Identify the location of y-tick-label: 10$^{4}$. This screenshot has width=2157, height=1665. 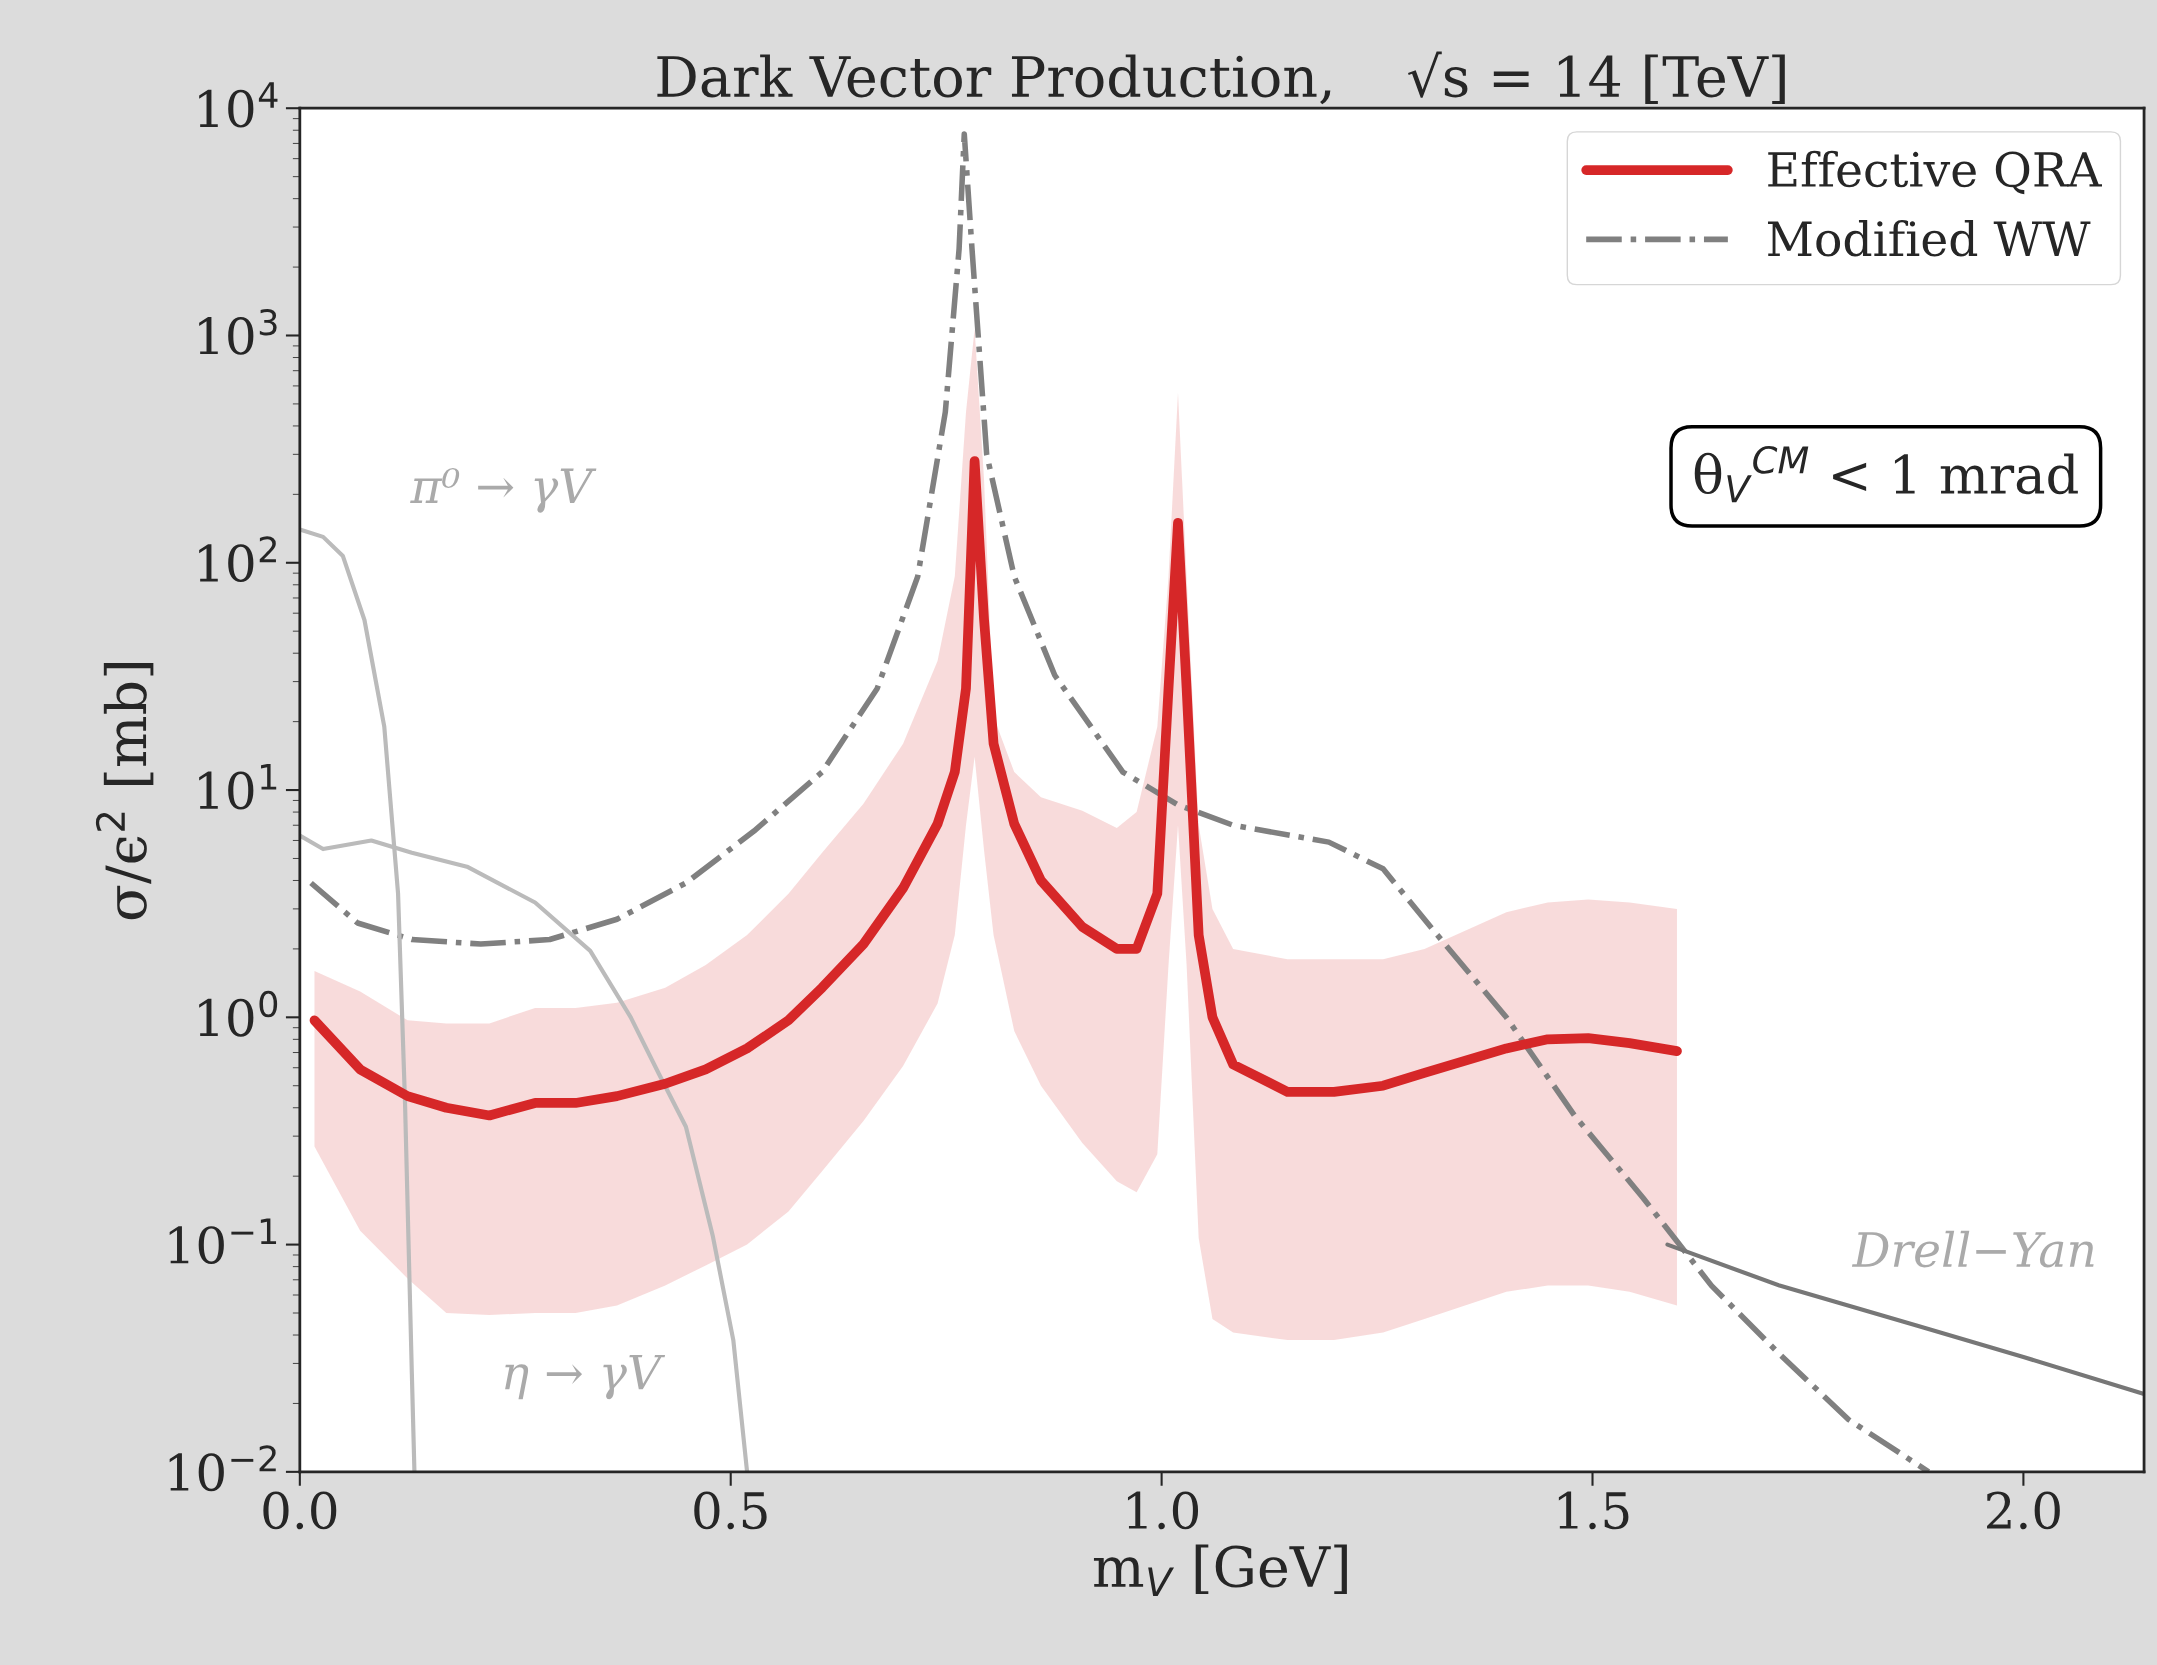
(238, 105).